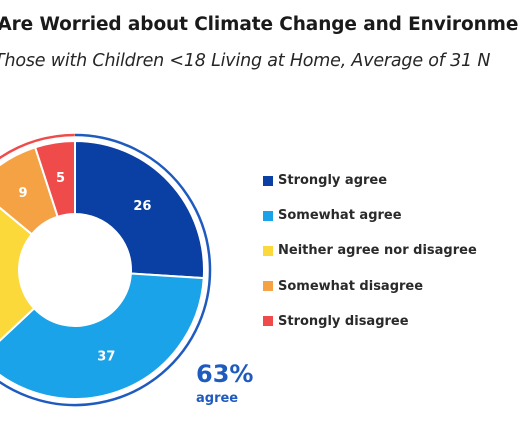 The image size is (530, 442). What do you see at coordinates (333, 181) in the screenshot?
I see `legend-label: Strongly agree` at bounding box center [333, 181].